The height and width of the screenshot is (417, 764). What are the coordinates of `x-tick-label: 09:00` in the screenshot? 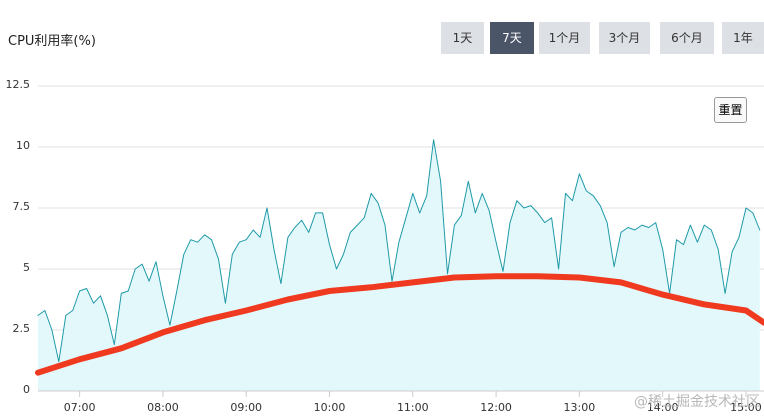 It's located at (246, 407).